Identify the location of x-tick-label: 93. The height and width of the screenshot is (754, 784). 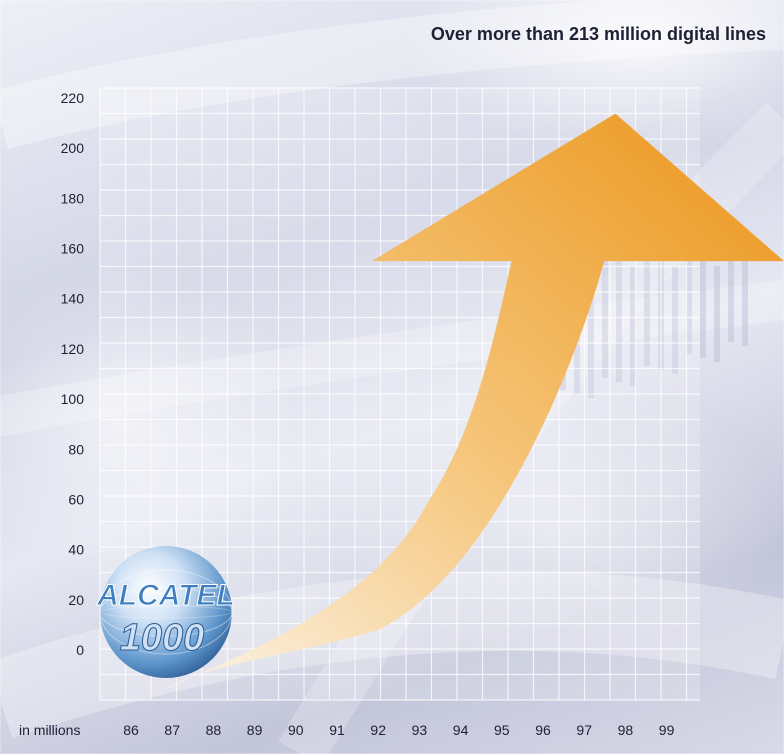
(420, 730).